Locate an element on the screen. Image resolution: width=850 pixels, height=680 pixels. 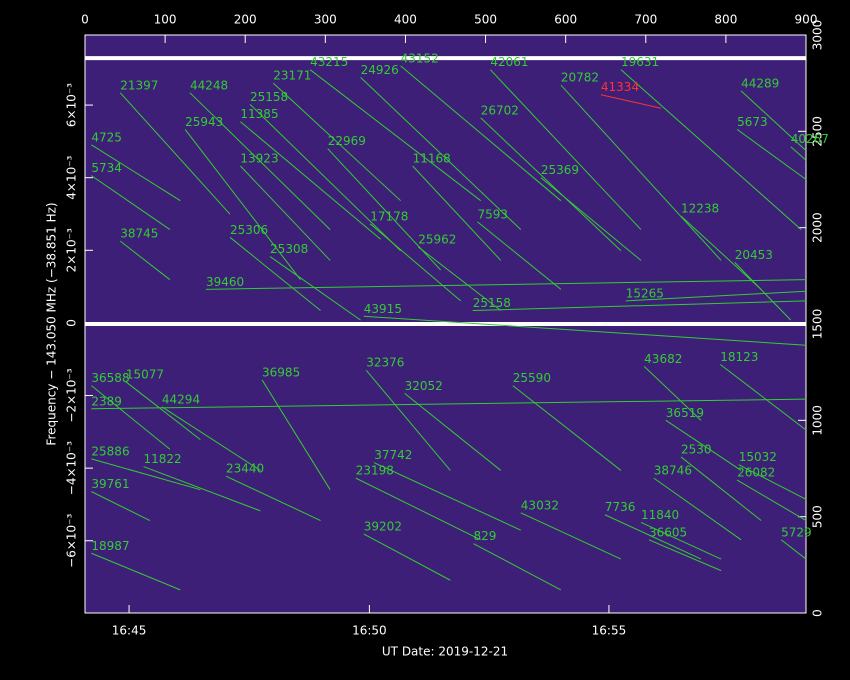
track-label: 11840 is located at coordinates (660, 515).